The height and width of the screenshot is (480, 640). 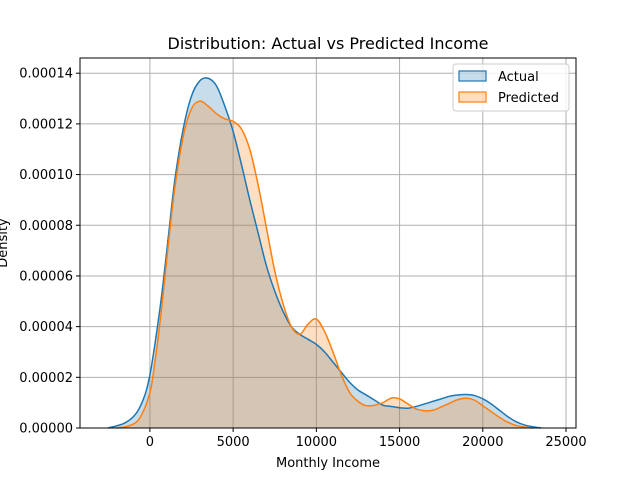 I want to click on y-tick-label: 0.00006, so click(x=46, y=276).